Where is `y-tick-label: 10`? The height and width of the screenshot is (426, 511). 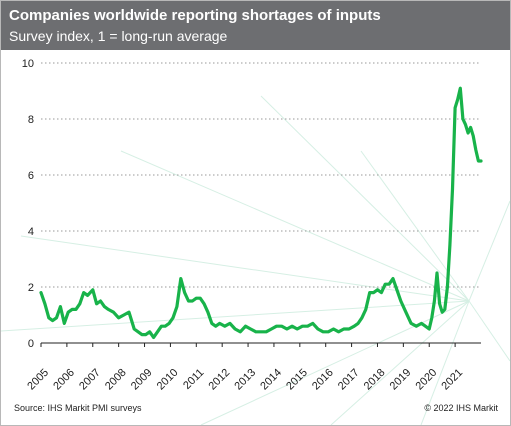 y-tick-label: 10 is located at coordinates (28, 64).